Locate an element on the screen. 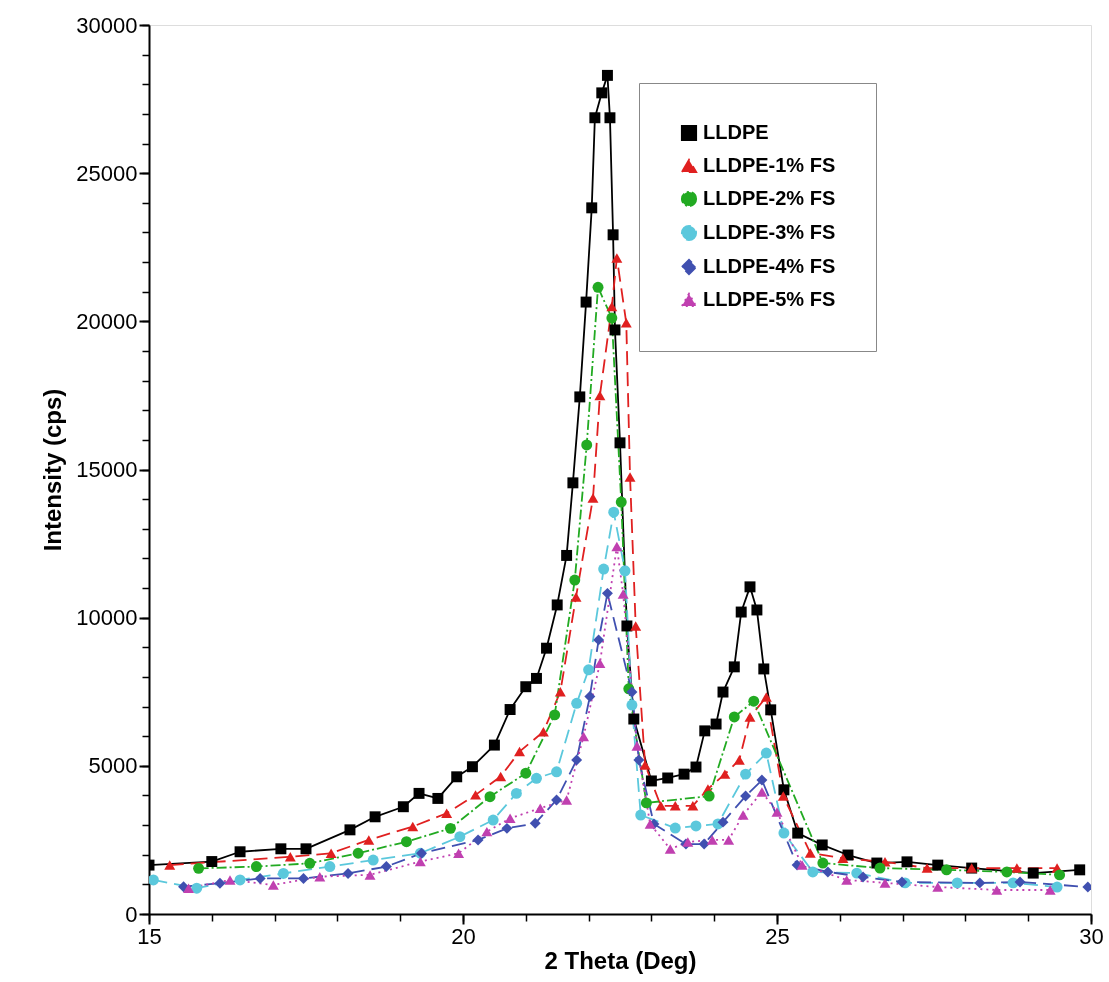 Image resolution: width=1109 pixels, height=982 pixels. y-tick-label: 15000 is located at coordinates (107, 469).